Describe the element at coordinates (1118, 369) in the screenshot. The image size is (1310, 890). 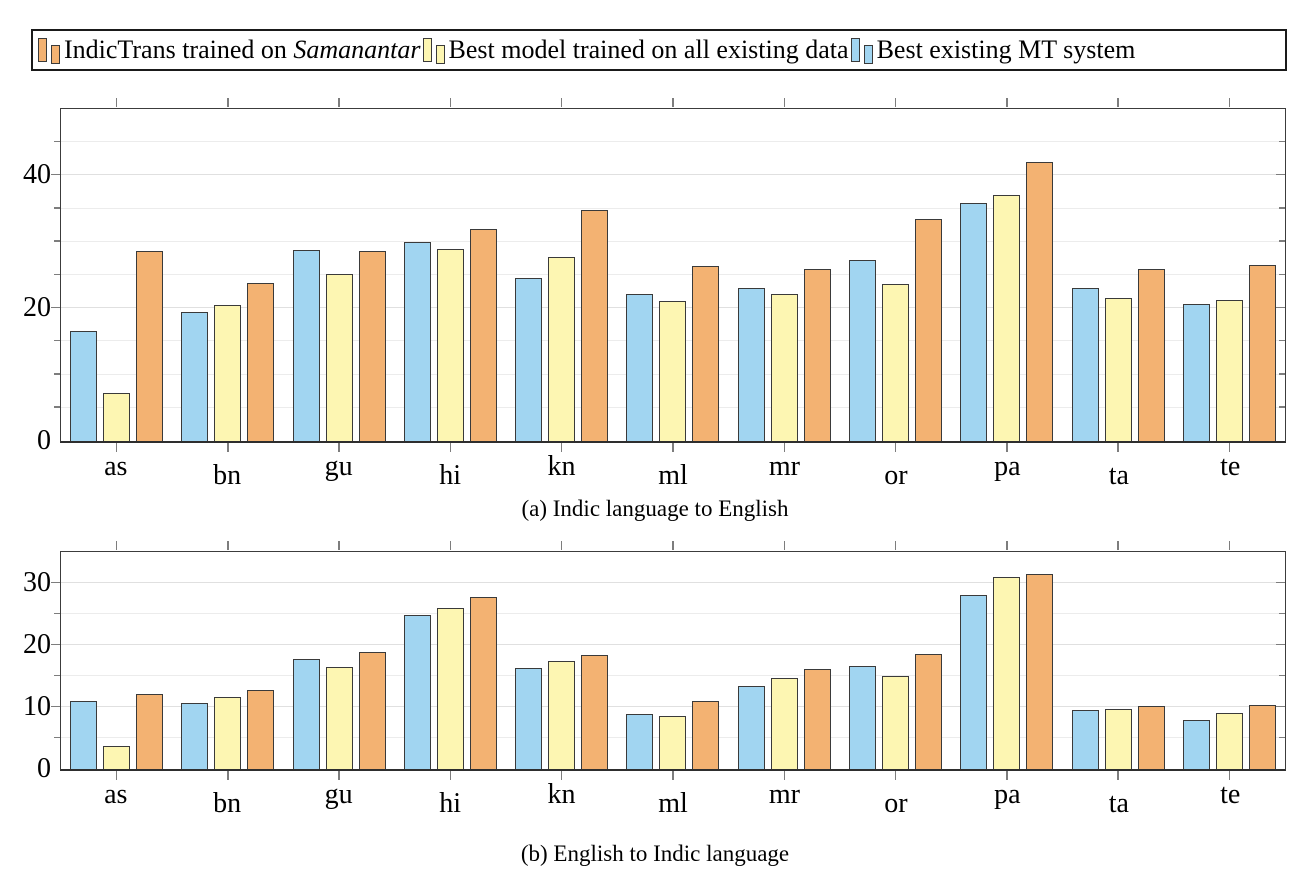
I see `bar-ta-best_existing_data` at that location.